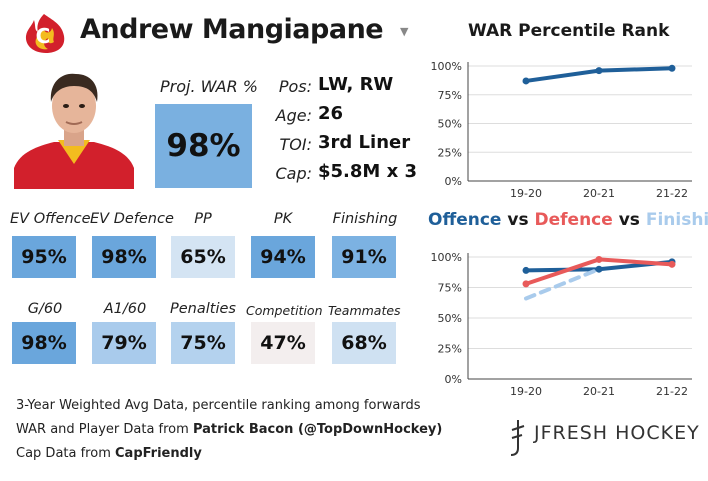 This screenshot has width=708, height=481. What do you see at coordinates (404, 31) in the screenshot?
I see `chevron-down-icon: ▼` at bounding box center [404, 31].